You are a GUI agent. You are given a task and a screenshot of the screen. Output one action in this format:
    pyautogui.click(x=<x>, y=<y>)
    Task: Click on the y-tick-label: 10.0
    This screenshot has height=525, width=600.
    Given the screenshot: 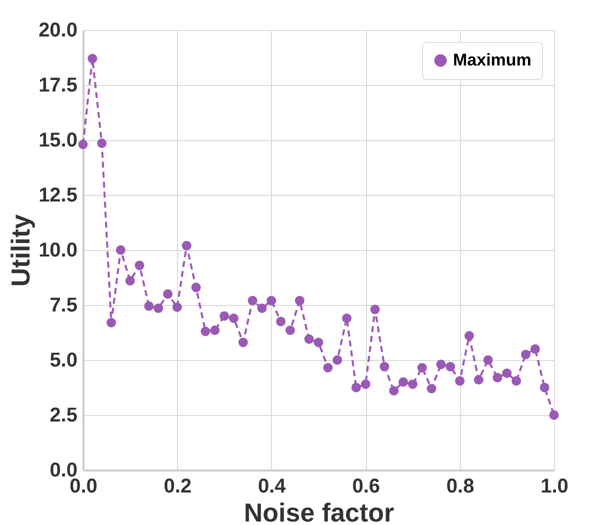 What is the action you would take?
    pyautogui.click(x=58, y=251)
    